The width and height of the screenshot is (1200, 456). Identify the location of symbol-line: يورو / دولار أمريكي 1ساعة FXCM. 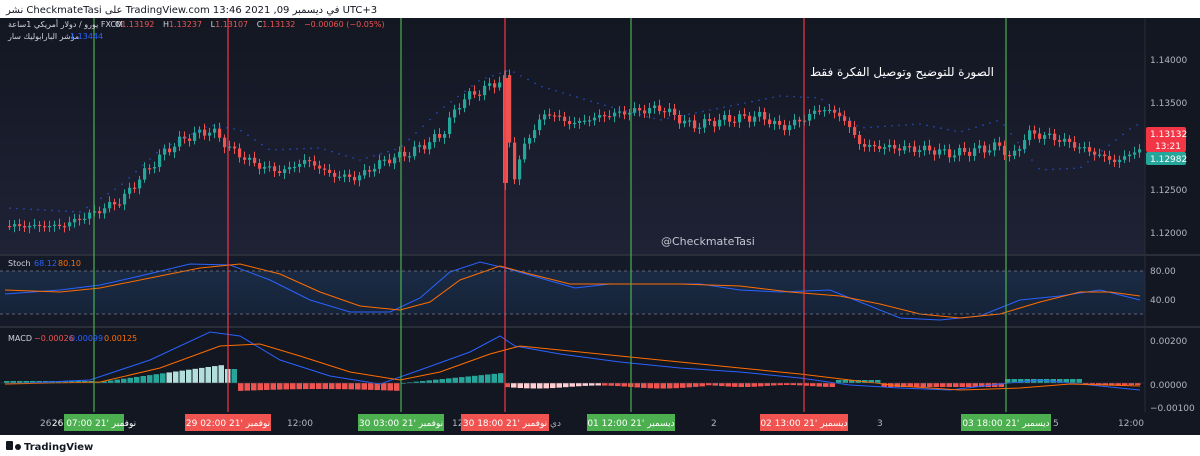
(65, 24).